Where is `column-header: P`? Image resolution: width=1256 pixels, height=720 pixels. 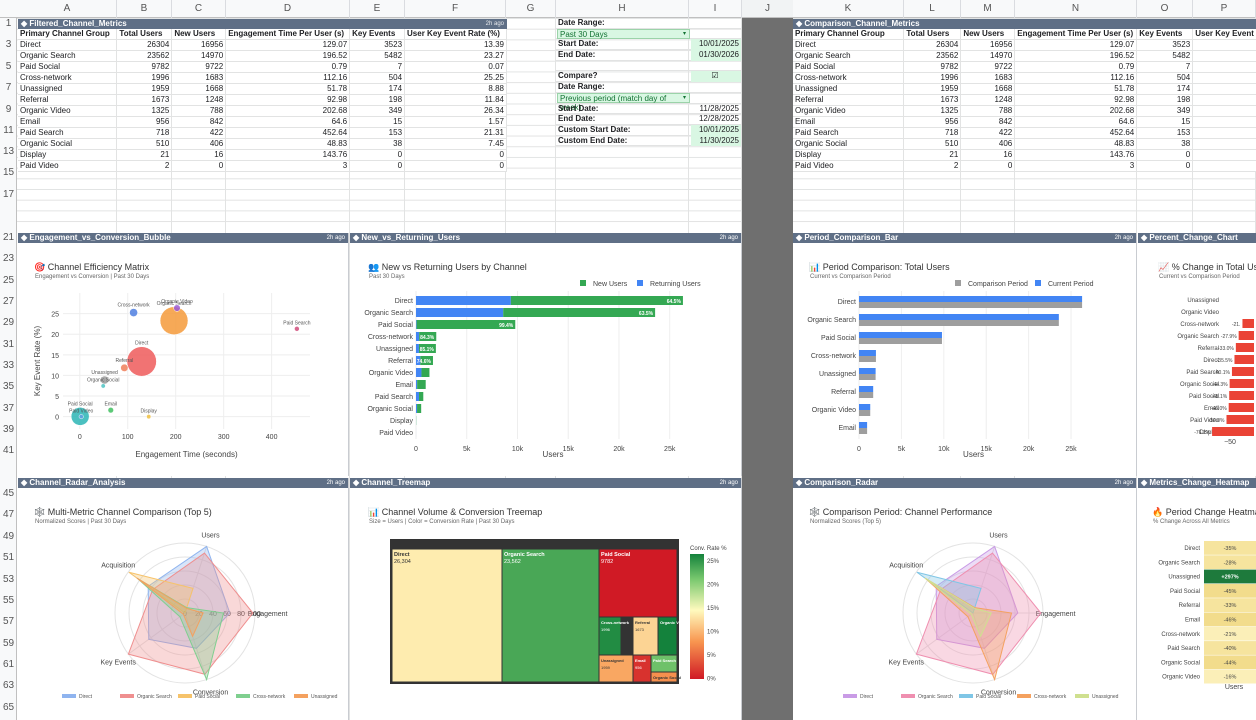 column-header: P is located at coordinates (1224, 9).